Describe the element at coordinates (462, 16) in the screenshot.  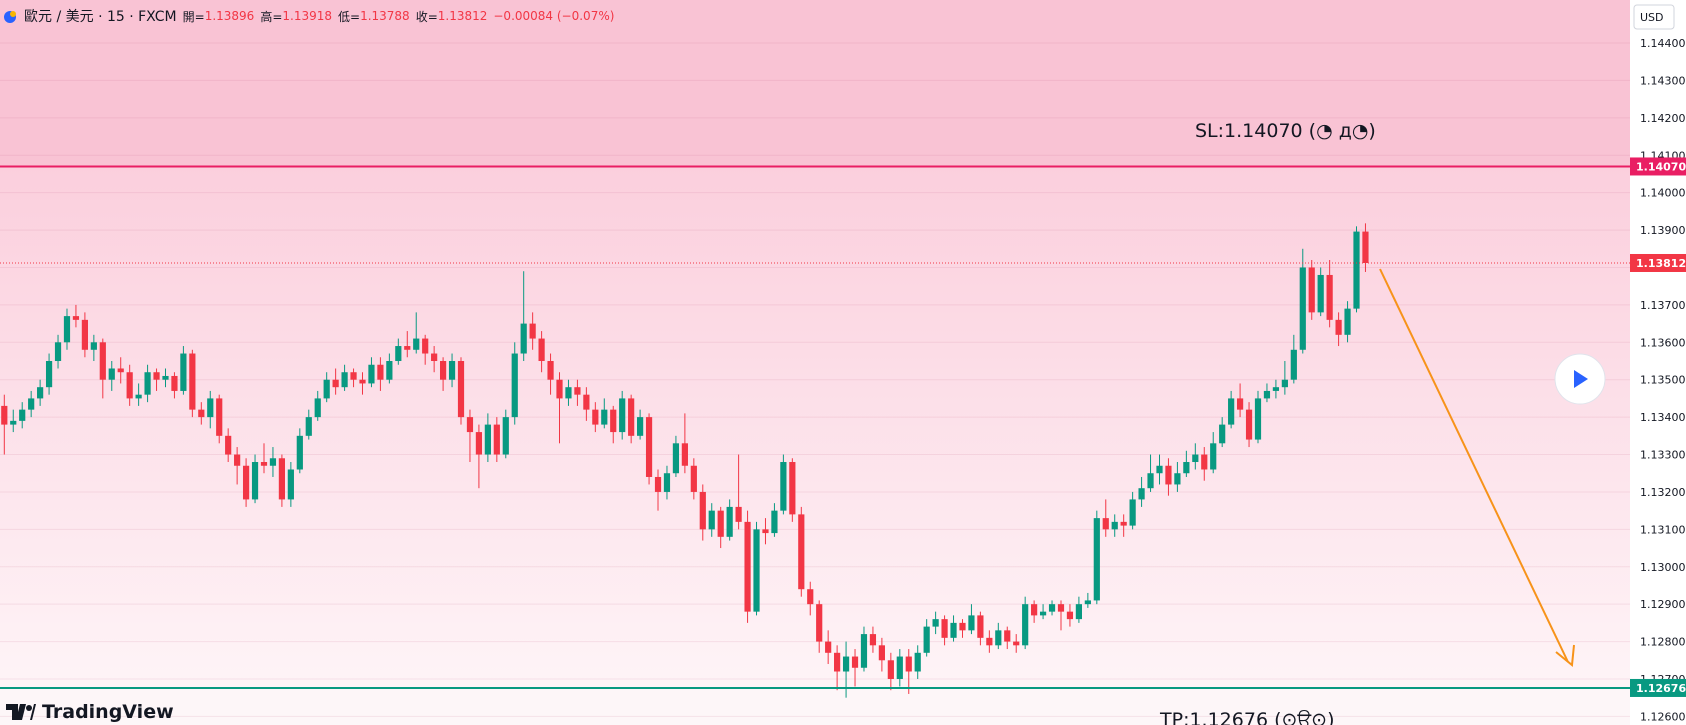
I see `field-value: 1.13812` at that location.